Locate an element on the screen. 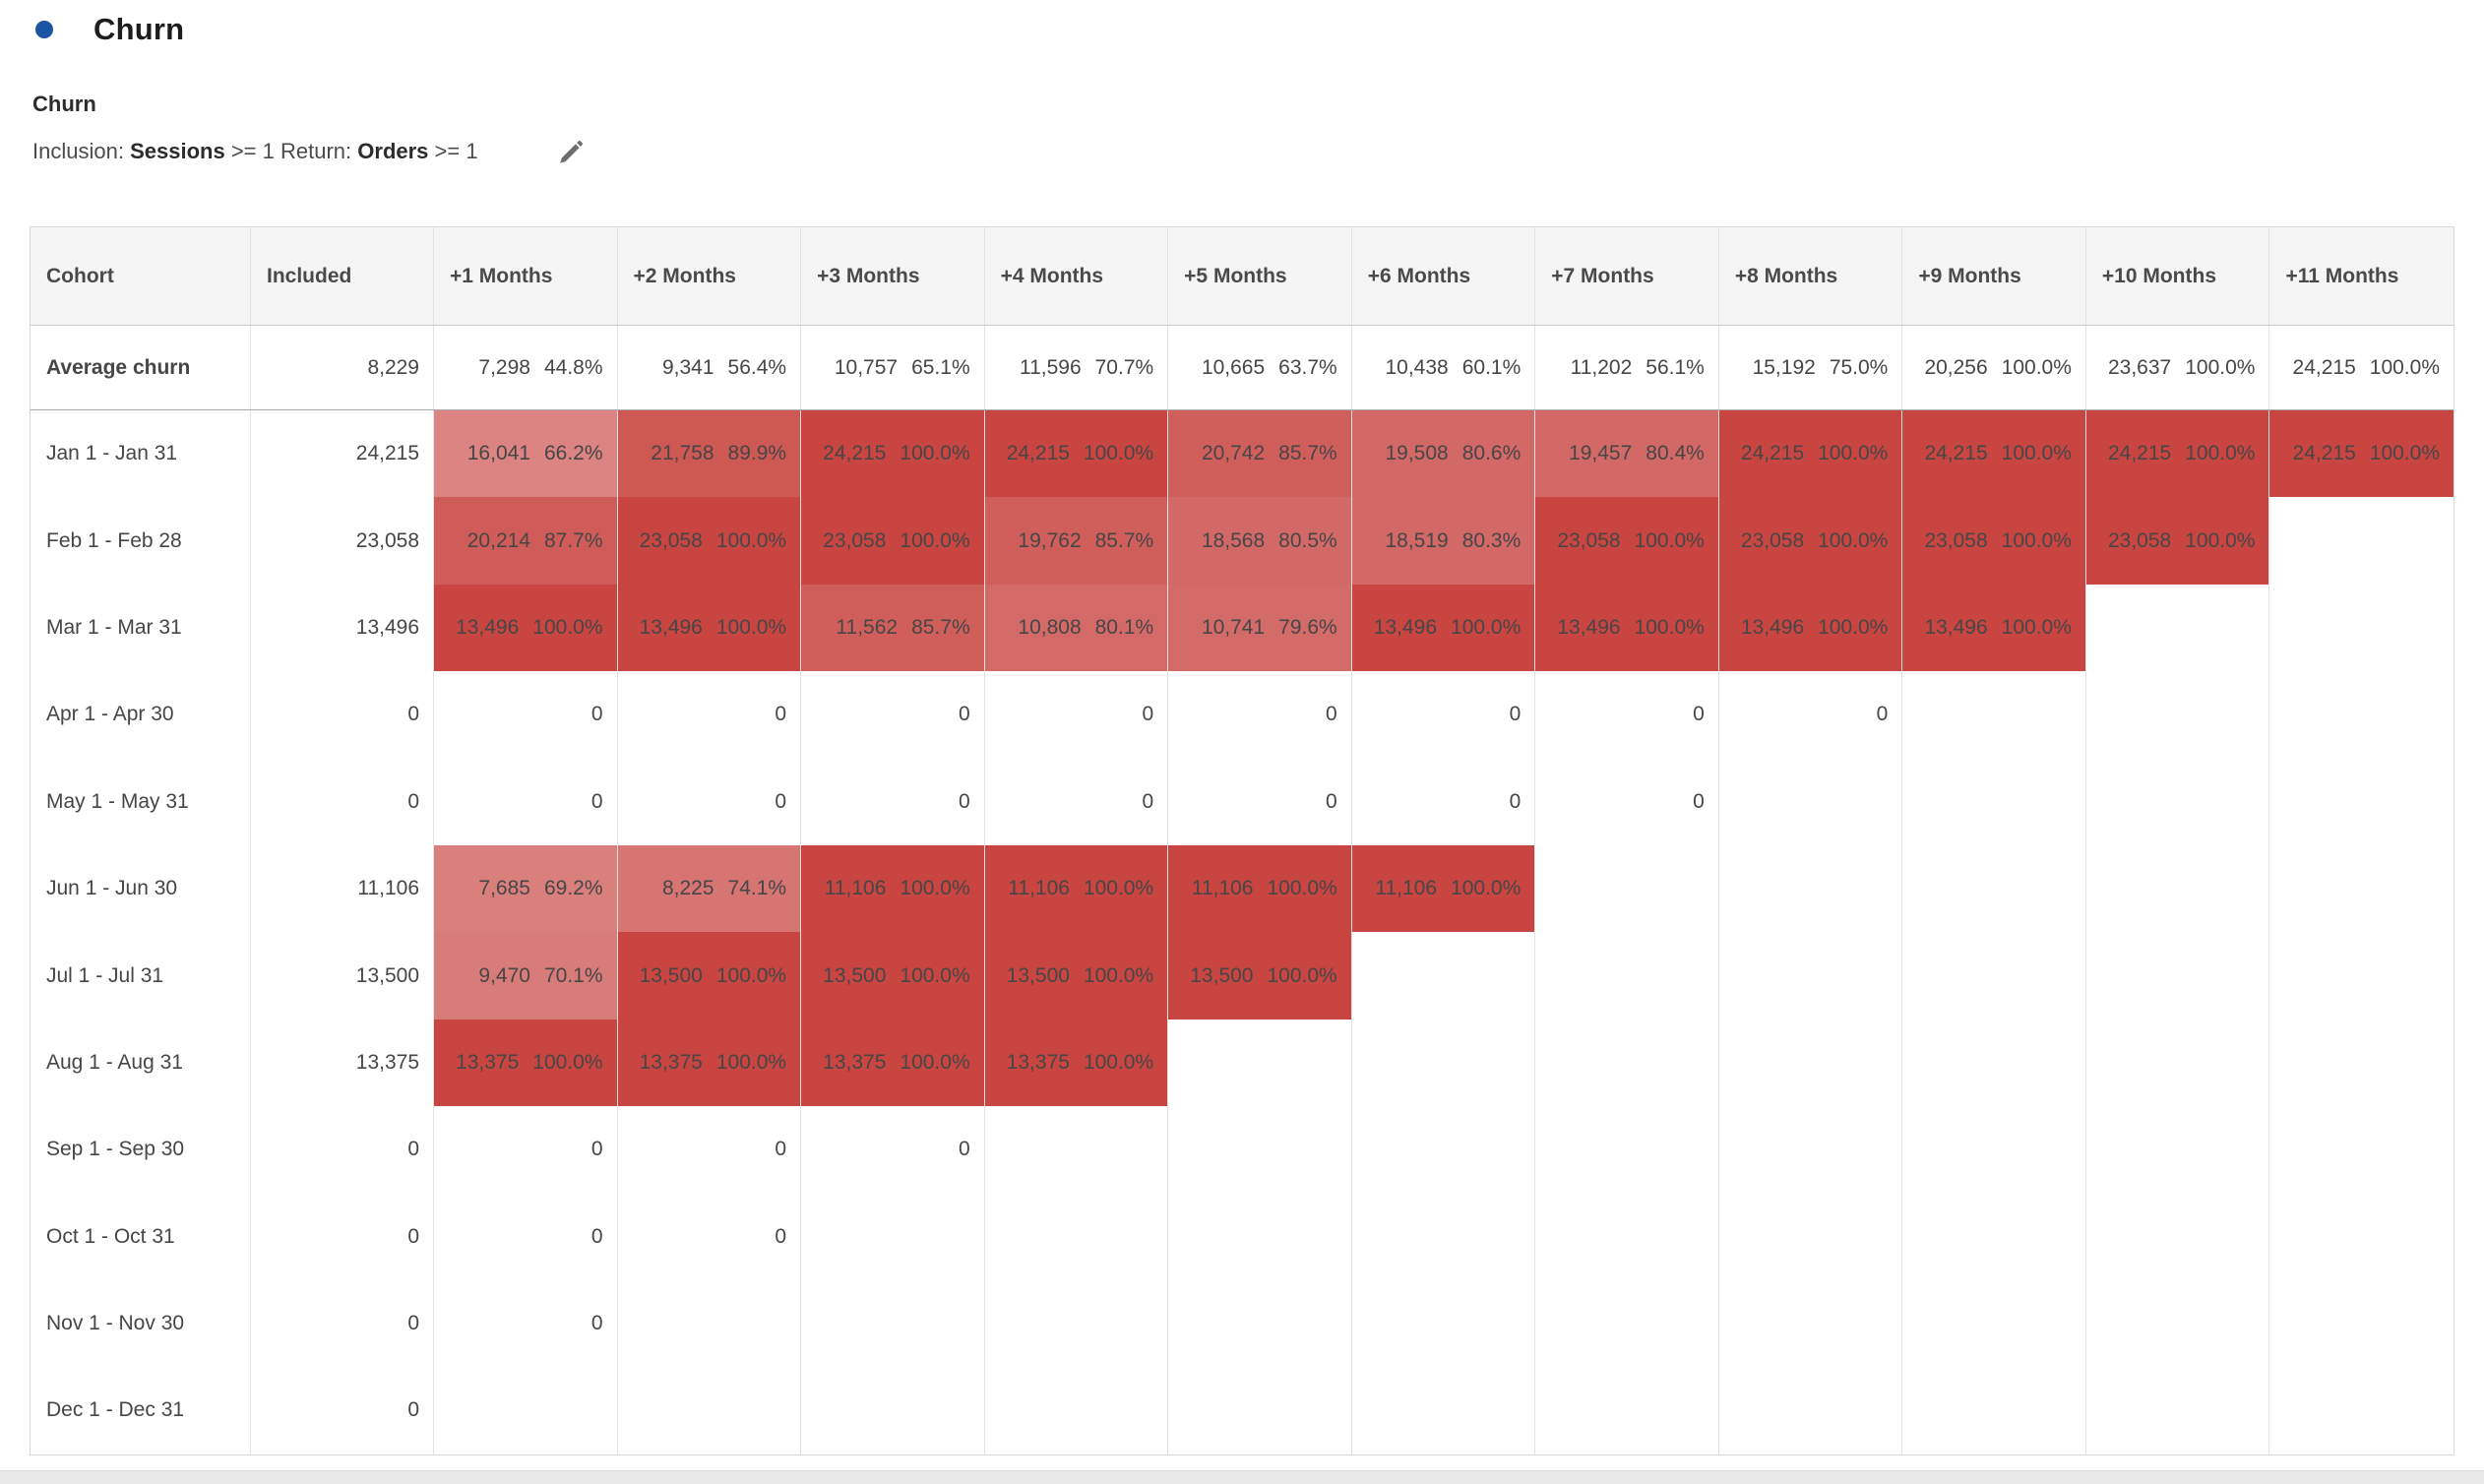  included-cell: 11,106 is located at coordinates (342, 889).